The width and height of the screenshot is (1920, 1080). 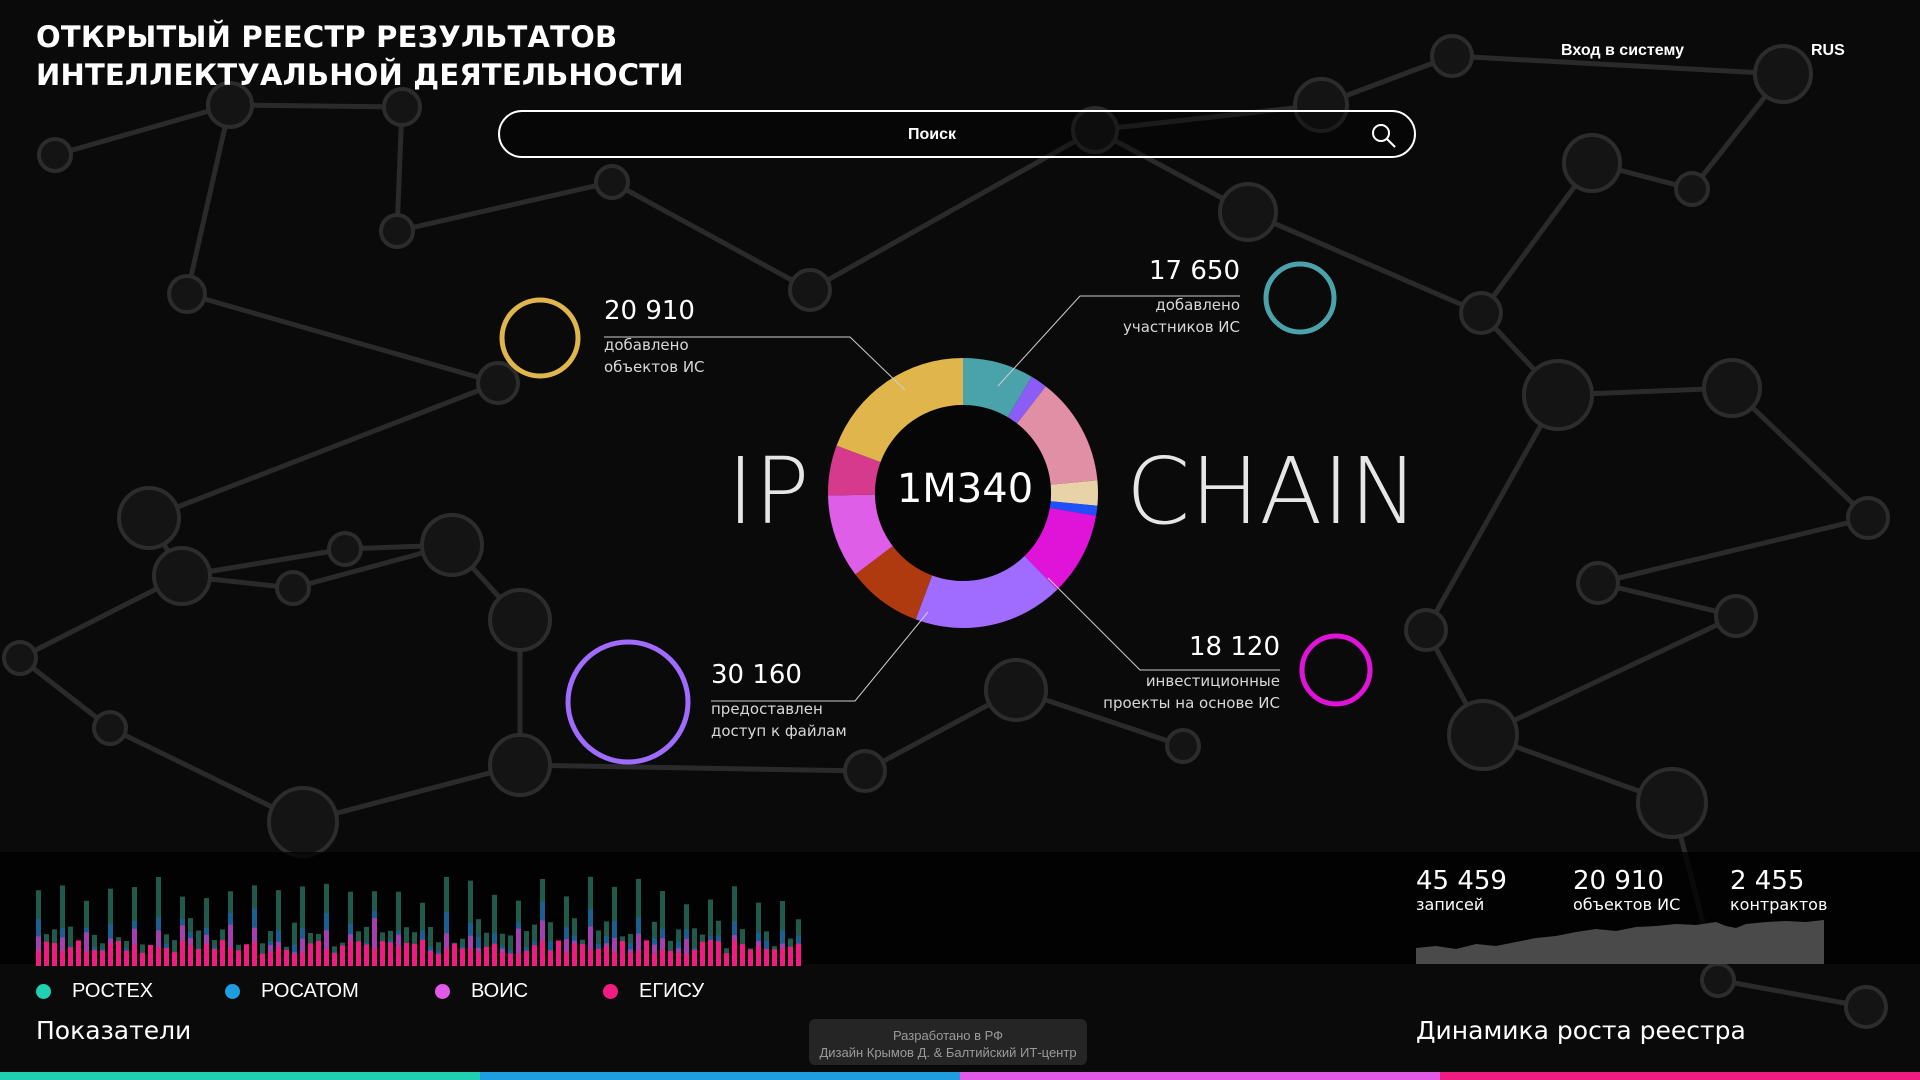 I want to click on legend-dot, so click(x=442, y=991).